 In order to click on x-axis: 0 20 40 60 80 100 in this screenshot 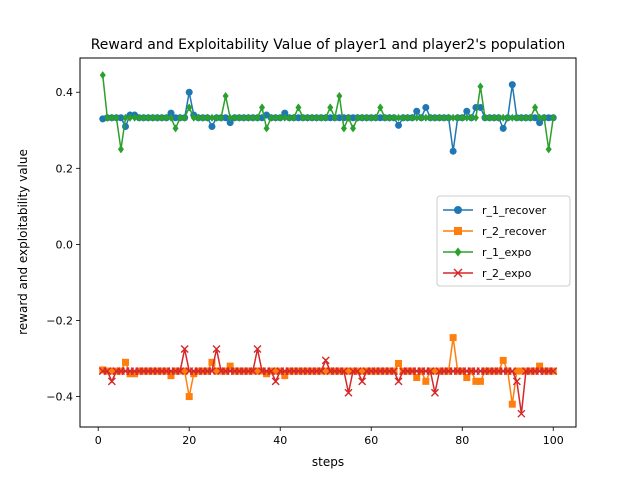, I will do `click(329, 437)`.